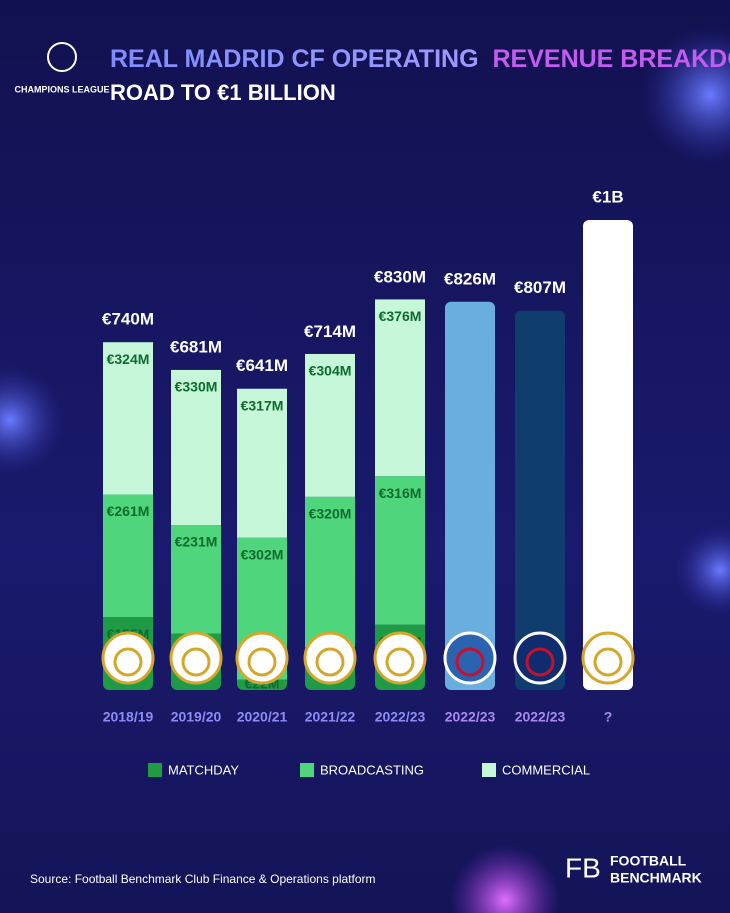  Describe the element at coordinates (400, 493) in the screenshot. I see `segment-label: €316M` at that location.